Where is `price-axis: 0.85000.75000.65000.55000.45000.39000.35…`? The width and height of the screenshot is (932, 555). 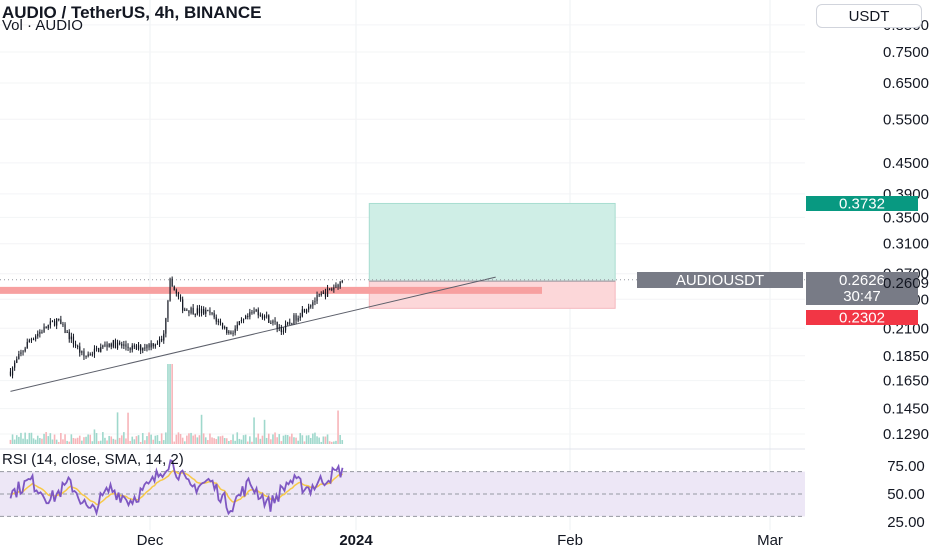
price-axis: 0.85000.75000.65000.55000.45000.39000.35… is located at coordinates (906, 230).